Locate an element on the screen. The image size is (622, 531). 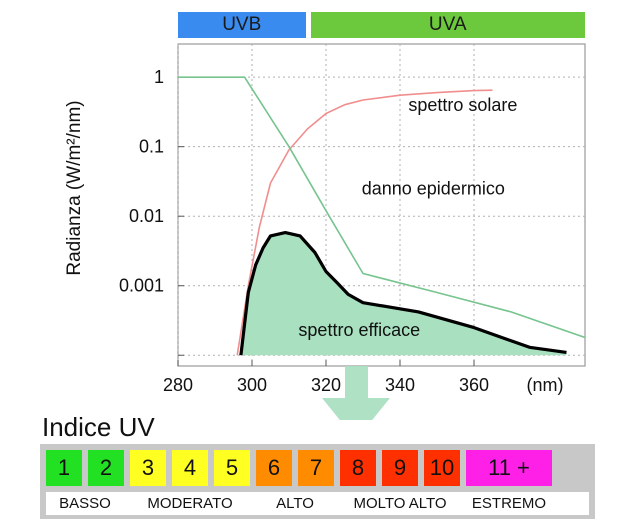
x-tick-label: 300 is located at coordinates (252, 385).